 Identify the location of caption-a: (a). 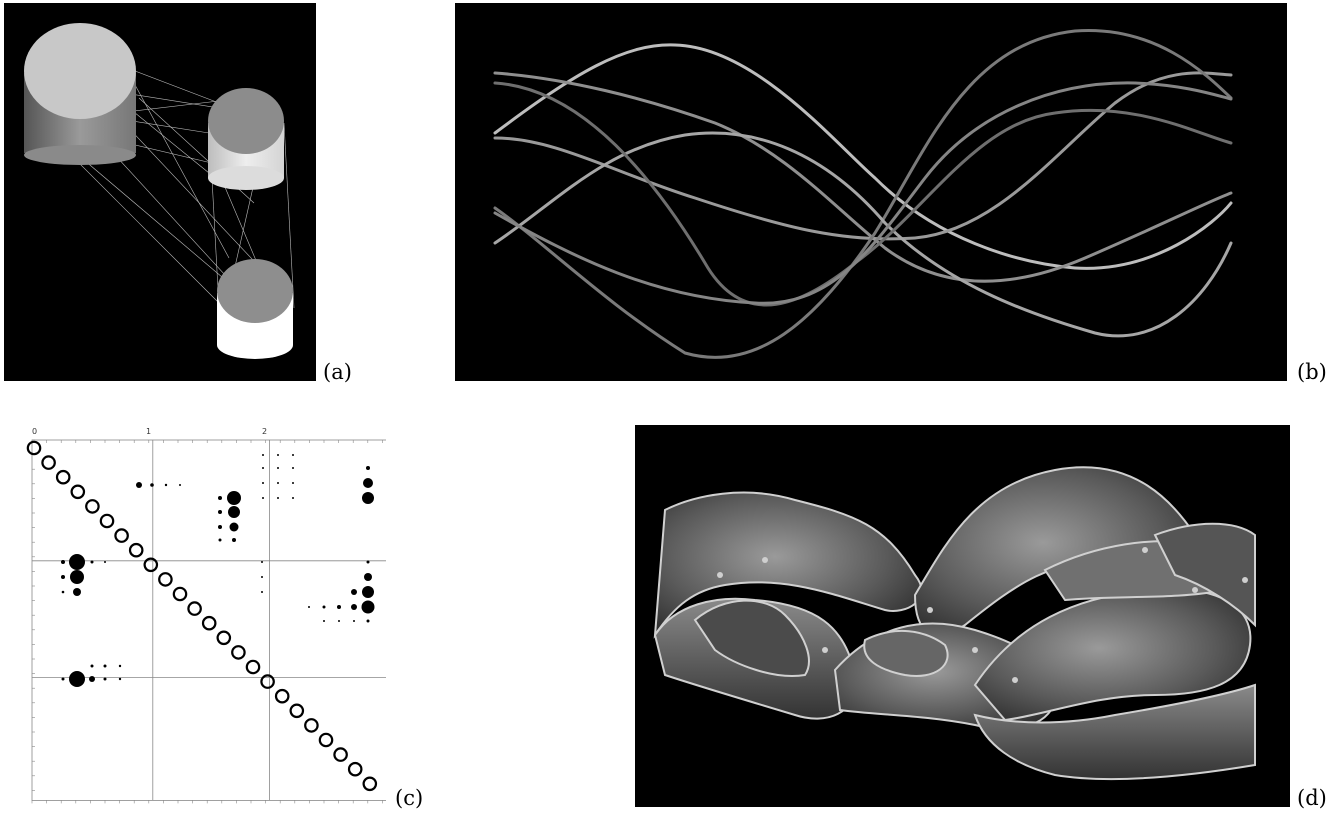
(337, 372).